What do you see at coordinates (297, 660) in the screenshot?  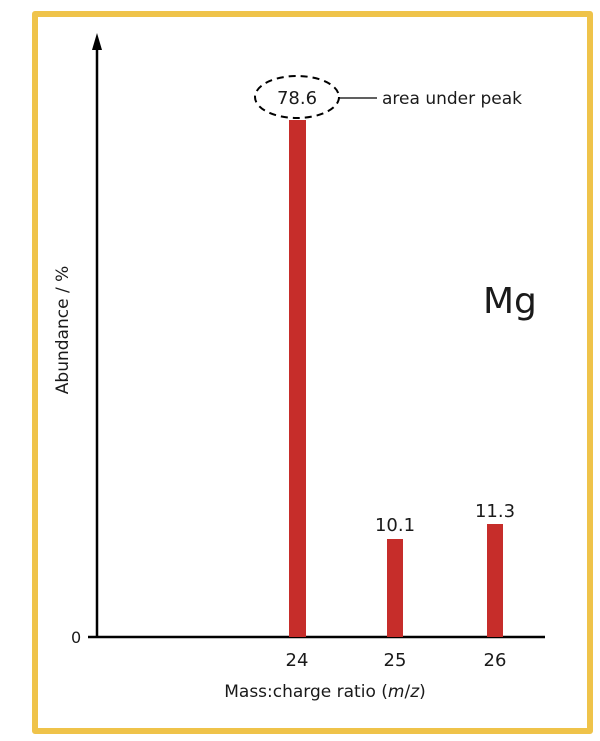 I see `x-tick-label-24: 24` at bounding box center [297, 660].